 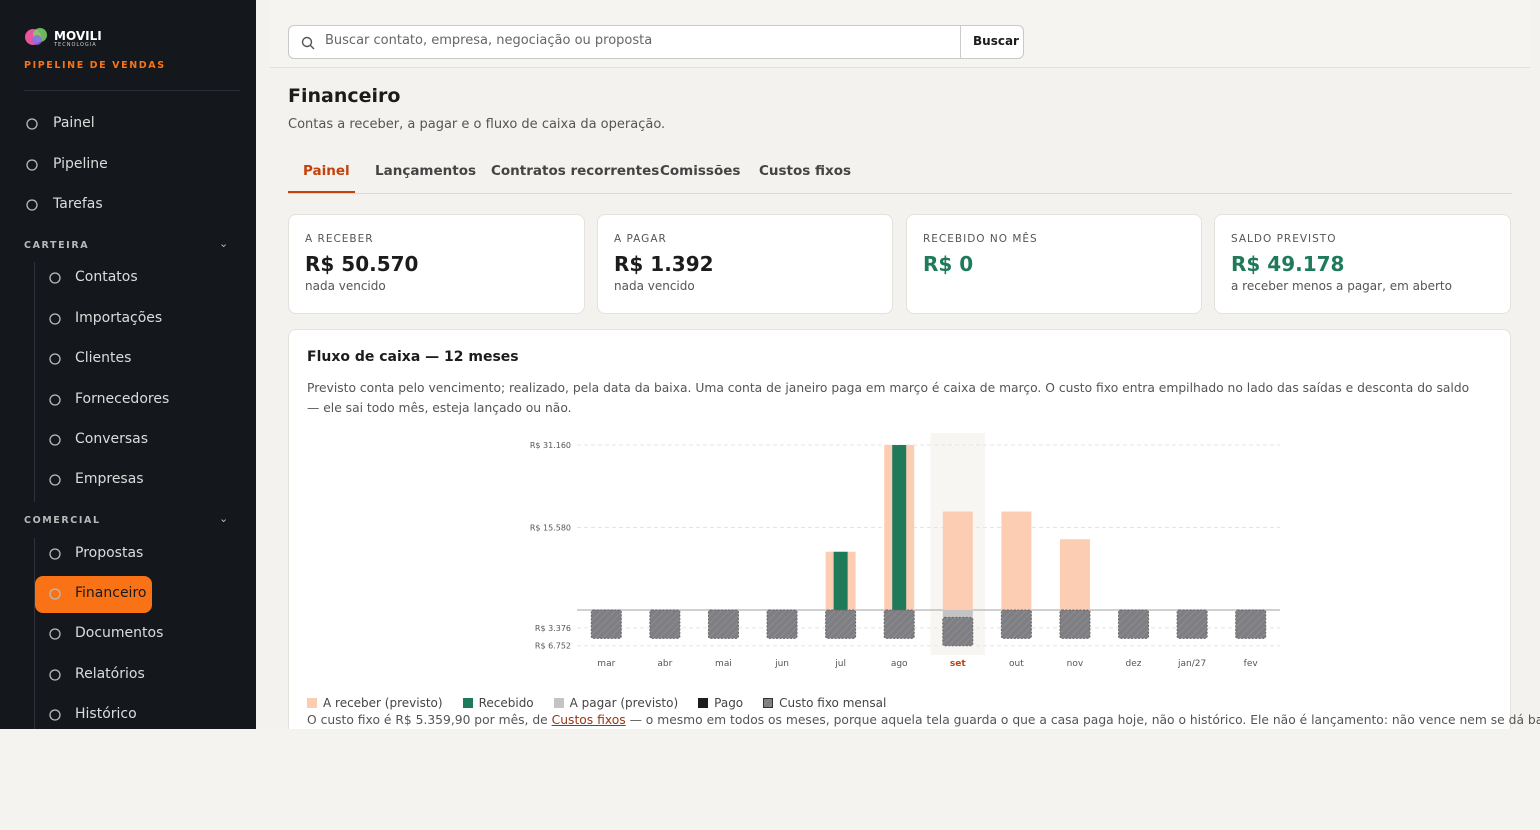 What do you see at coordinates (550, 445) in the screenshot?
I see `y-tick-label: R$ 31.160` at bounding box center [550, 445].